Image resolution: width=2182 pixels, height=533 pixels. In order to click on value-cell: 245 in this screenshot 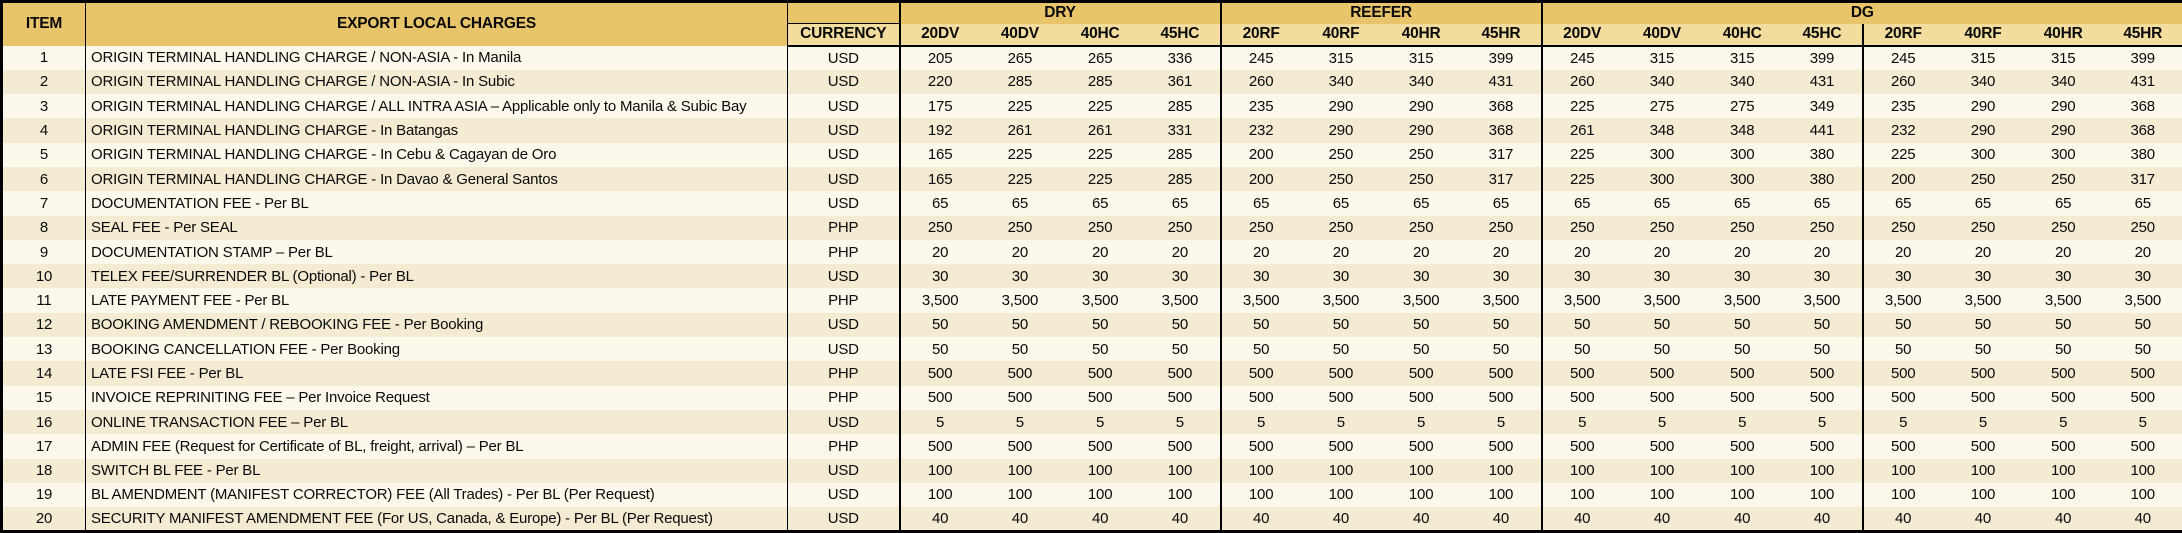, I will do `click(1902, 57)`.